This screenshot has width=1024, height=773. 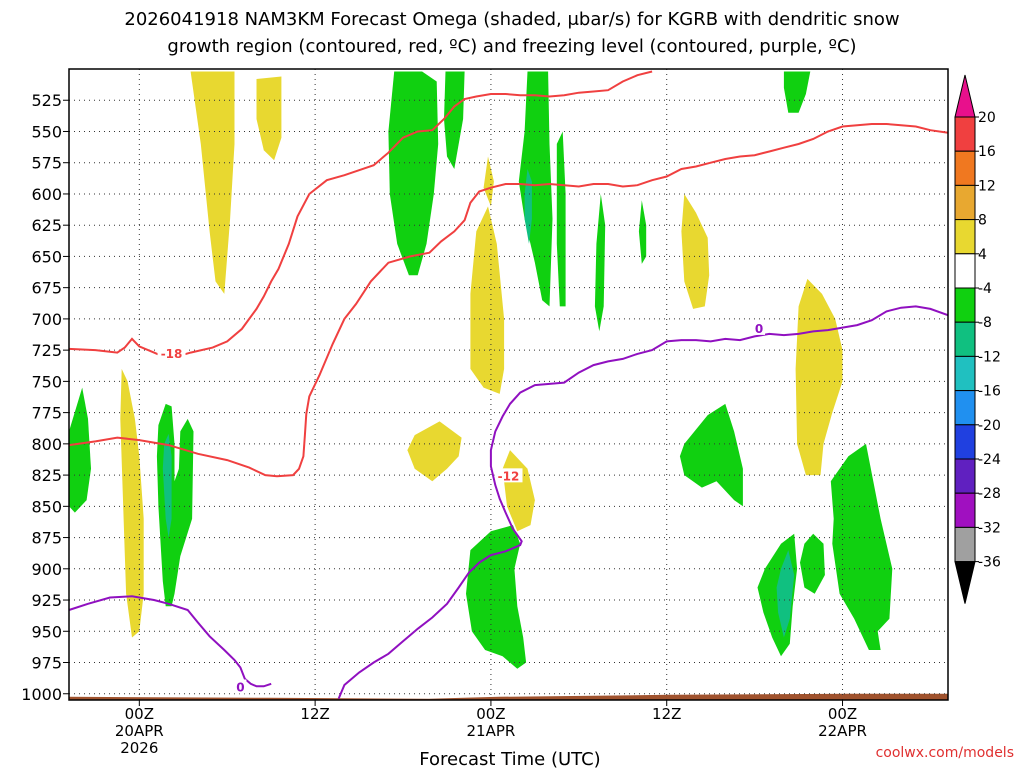 What do you see at coordinates (490, 714) in the screenshot?
I see `x-tick-label-24-0: 00Z` at bounding box center [490, 714].